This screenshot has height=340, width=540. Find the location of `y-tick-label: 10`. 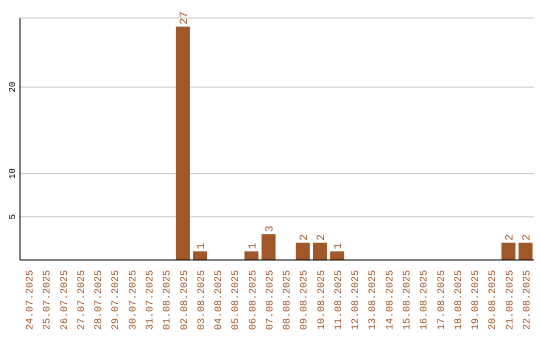

y-tick-label: 10 is located at coordinates (13, 173).